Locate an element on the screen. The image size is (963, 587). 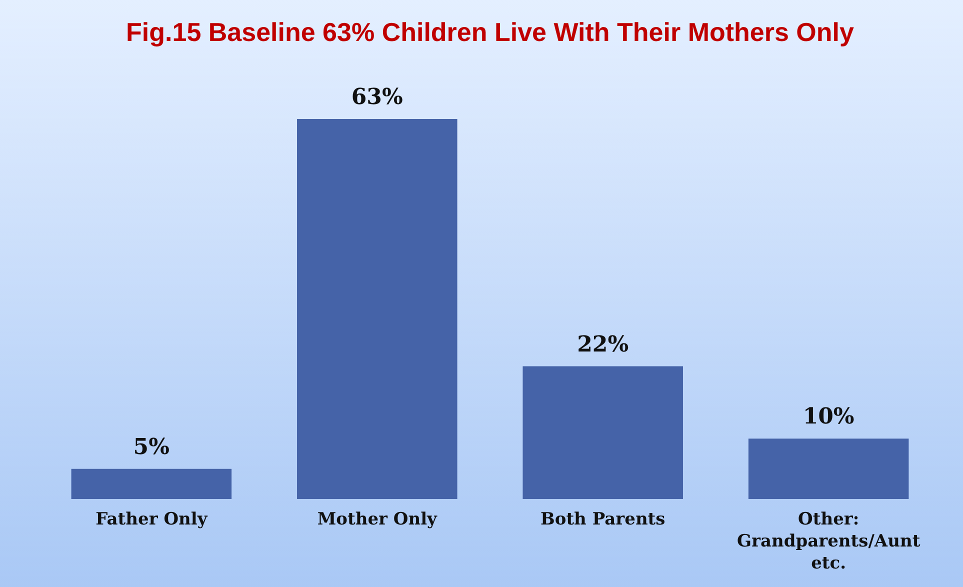
x-tick-label: Mother Only is located at coordinates (377, 520).